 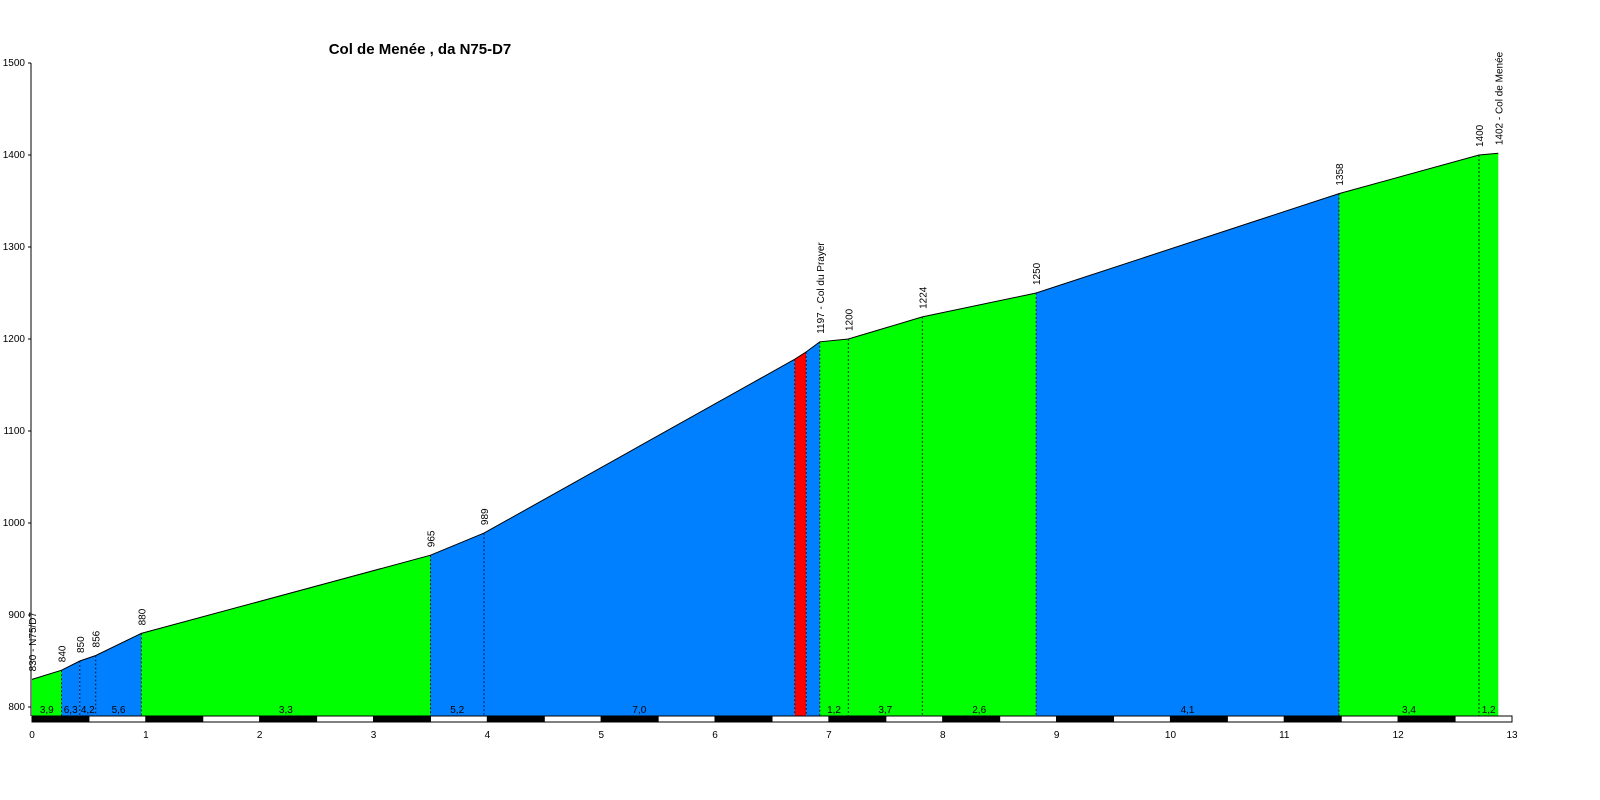 What do you see at coordinates (14, 155) in the screenshot?
I see `y-tick-label-1400: 1400` at bounding box center [14, 155].